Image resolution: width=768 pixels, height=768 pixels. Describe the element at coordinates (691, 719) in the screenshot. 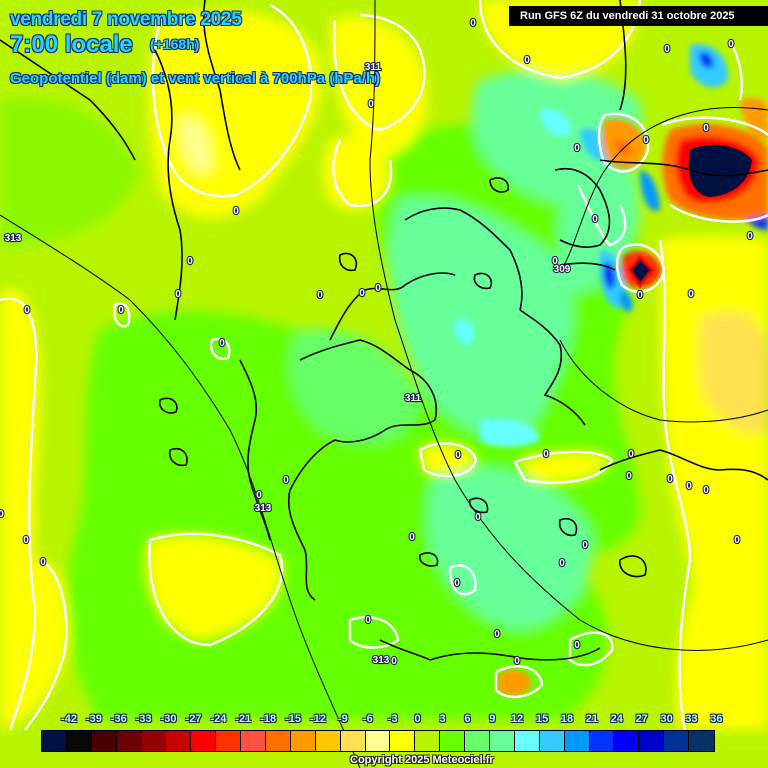

I see `colorbar-tick-label: 33` at that location.